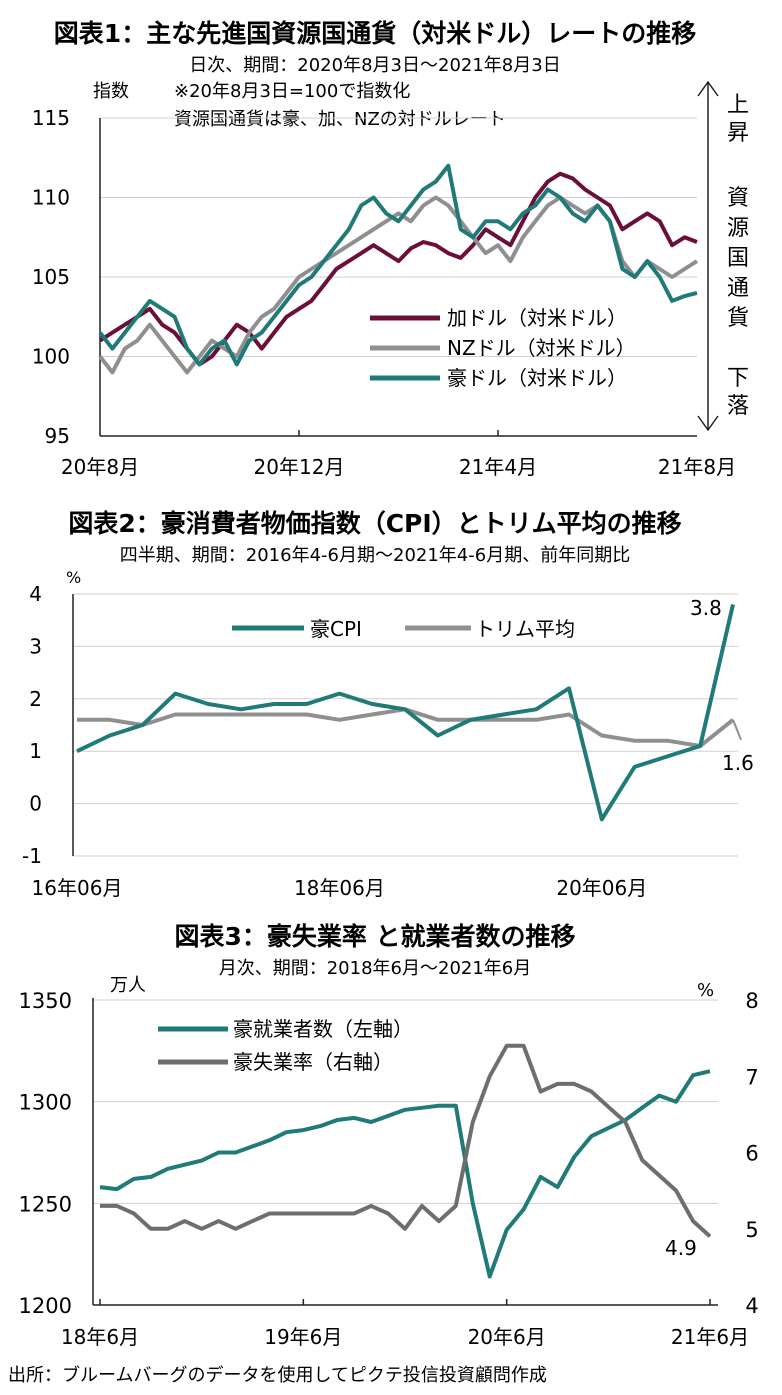 Image resolution: width=782 pixels, height=1395 pixels. What do you see at coordinates (738, 378) in the screenshot?
I see `direction-label-down: 下` at bounding box center [738, 378].